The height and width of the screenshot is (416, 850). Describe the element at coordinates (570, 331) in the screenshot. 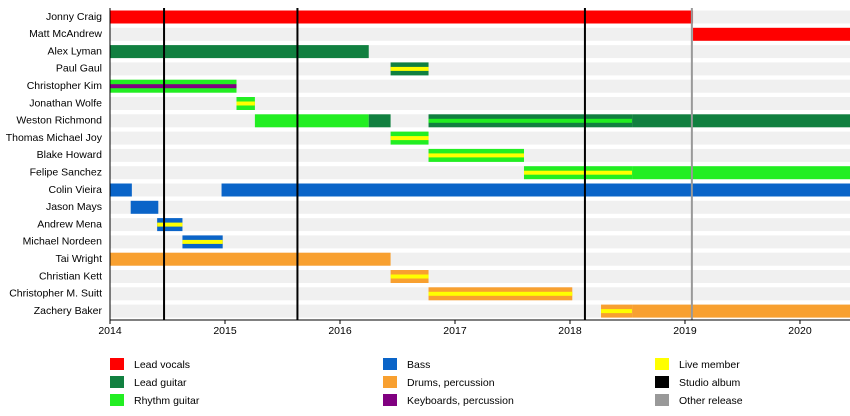

I see `x-tick-label: 2018` at that location.